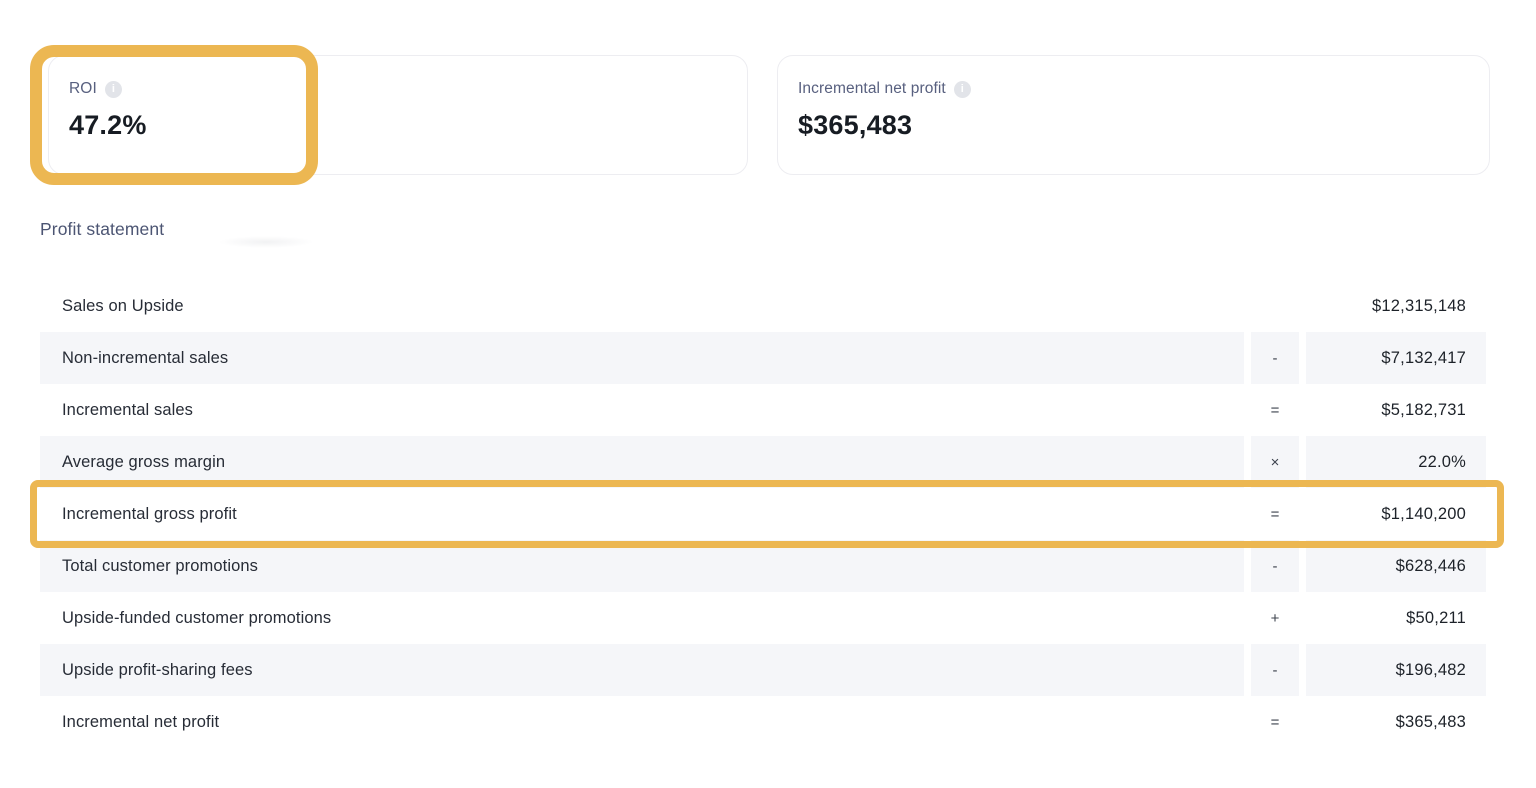 The image size is (1536, 788). I want to click on metric-header: ROI i, so click(398, 89).